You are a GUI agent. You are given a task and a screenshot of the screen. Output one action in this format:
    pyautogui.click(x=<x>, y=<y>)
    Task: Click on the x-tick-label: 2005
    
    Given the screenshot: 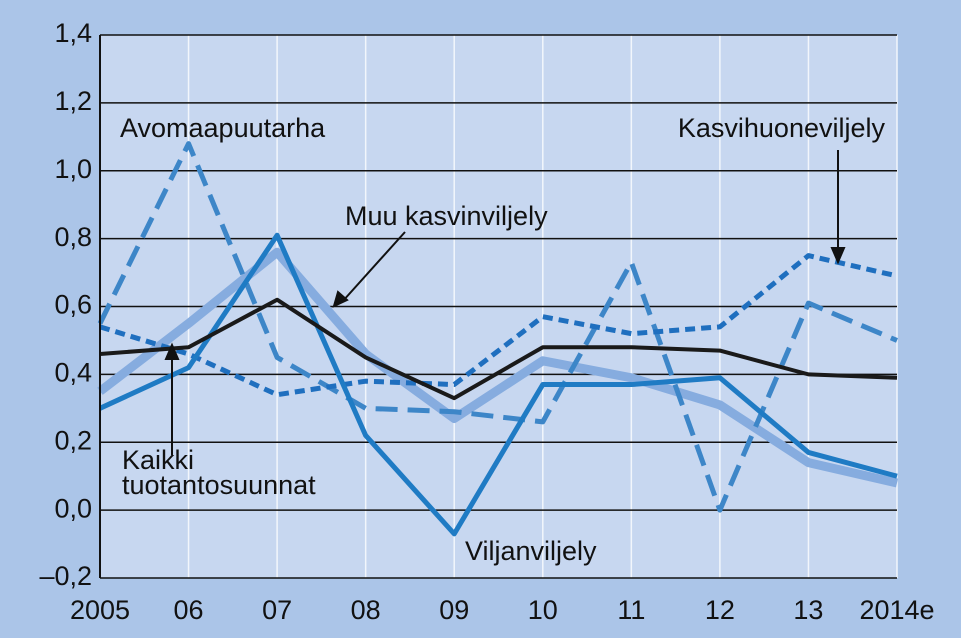 What is the action you would take?
    pyautogui.click(x=100, y=610)
    